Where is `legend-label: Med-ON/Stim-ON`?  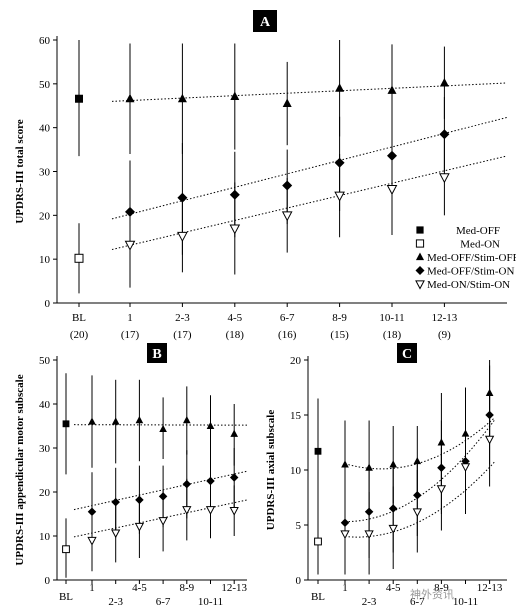
legend-label: Med-ON/Stim-ON is located at coordinates (468, 285).